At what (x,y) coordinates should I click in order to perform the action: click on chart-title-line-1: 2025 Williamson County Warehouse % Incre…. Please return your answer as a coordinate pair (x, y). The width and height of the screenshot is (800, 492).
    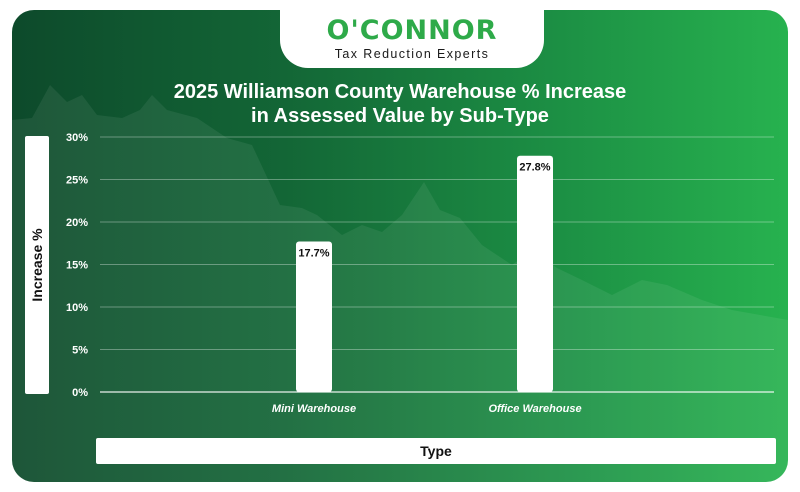
    Looking at the image, I should click on (400, 92).